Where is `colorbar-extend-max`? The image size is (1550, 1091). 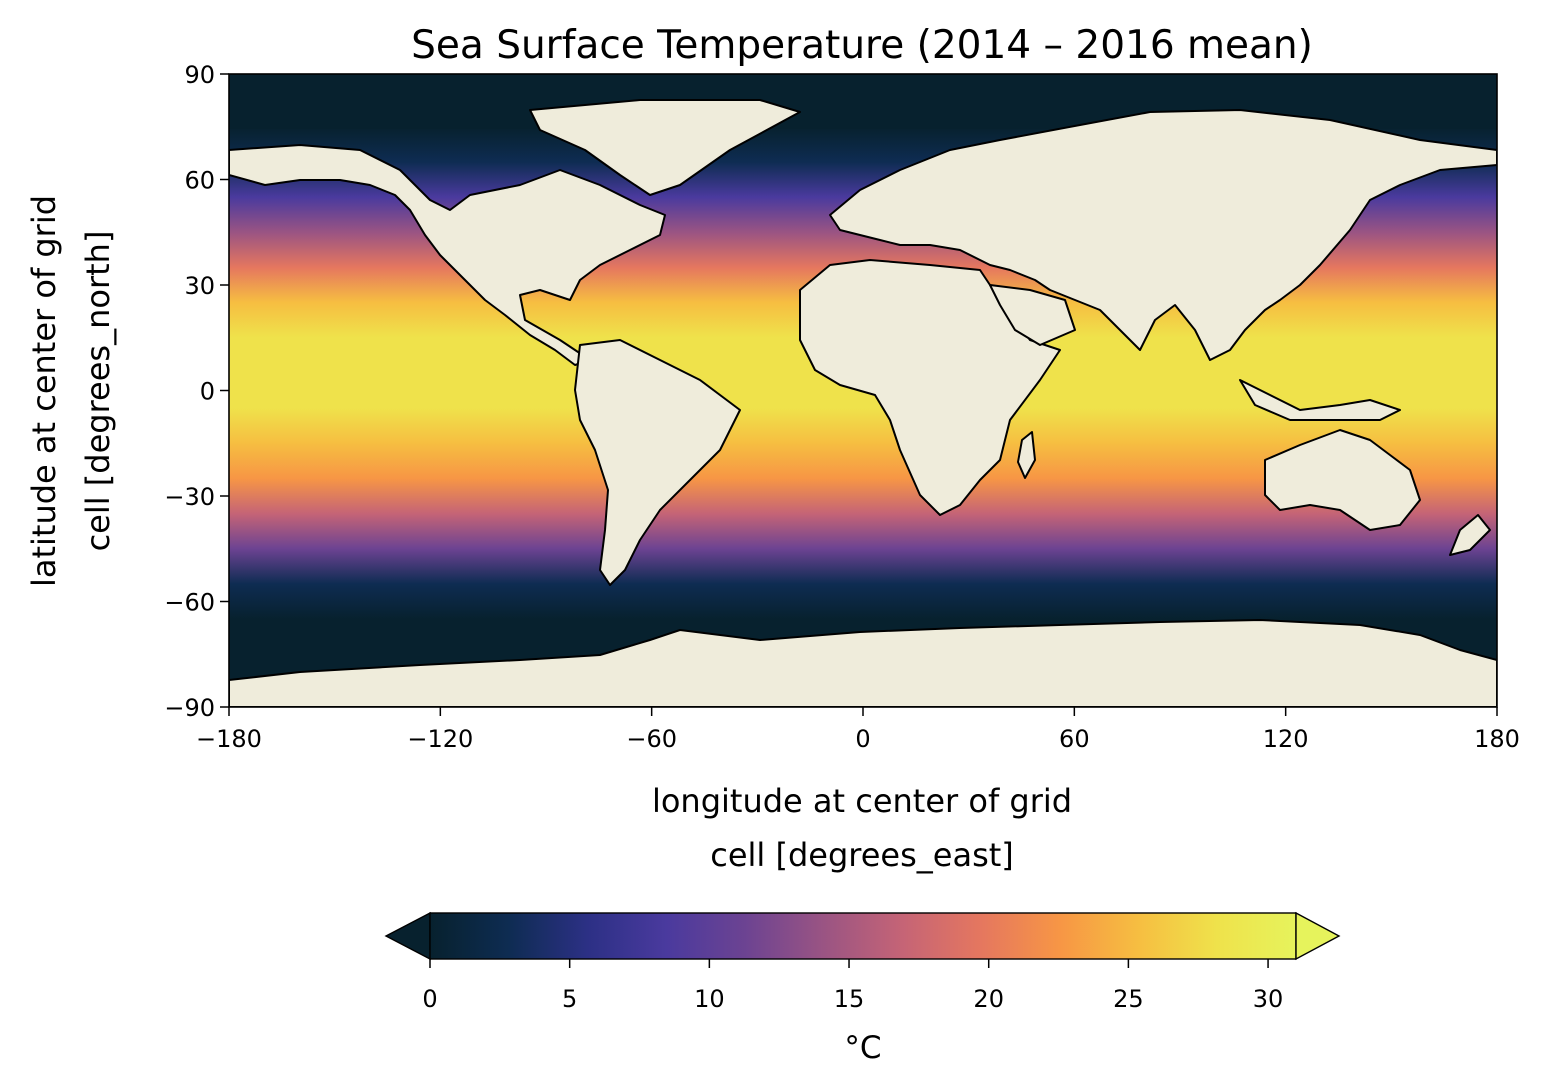 colorbar-extend-max is located at coordinates (1318, 936).